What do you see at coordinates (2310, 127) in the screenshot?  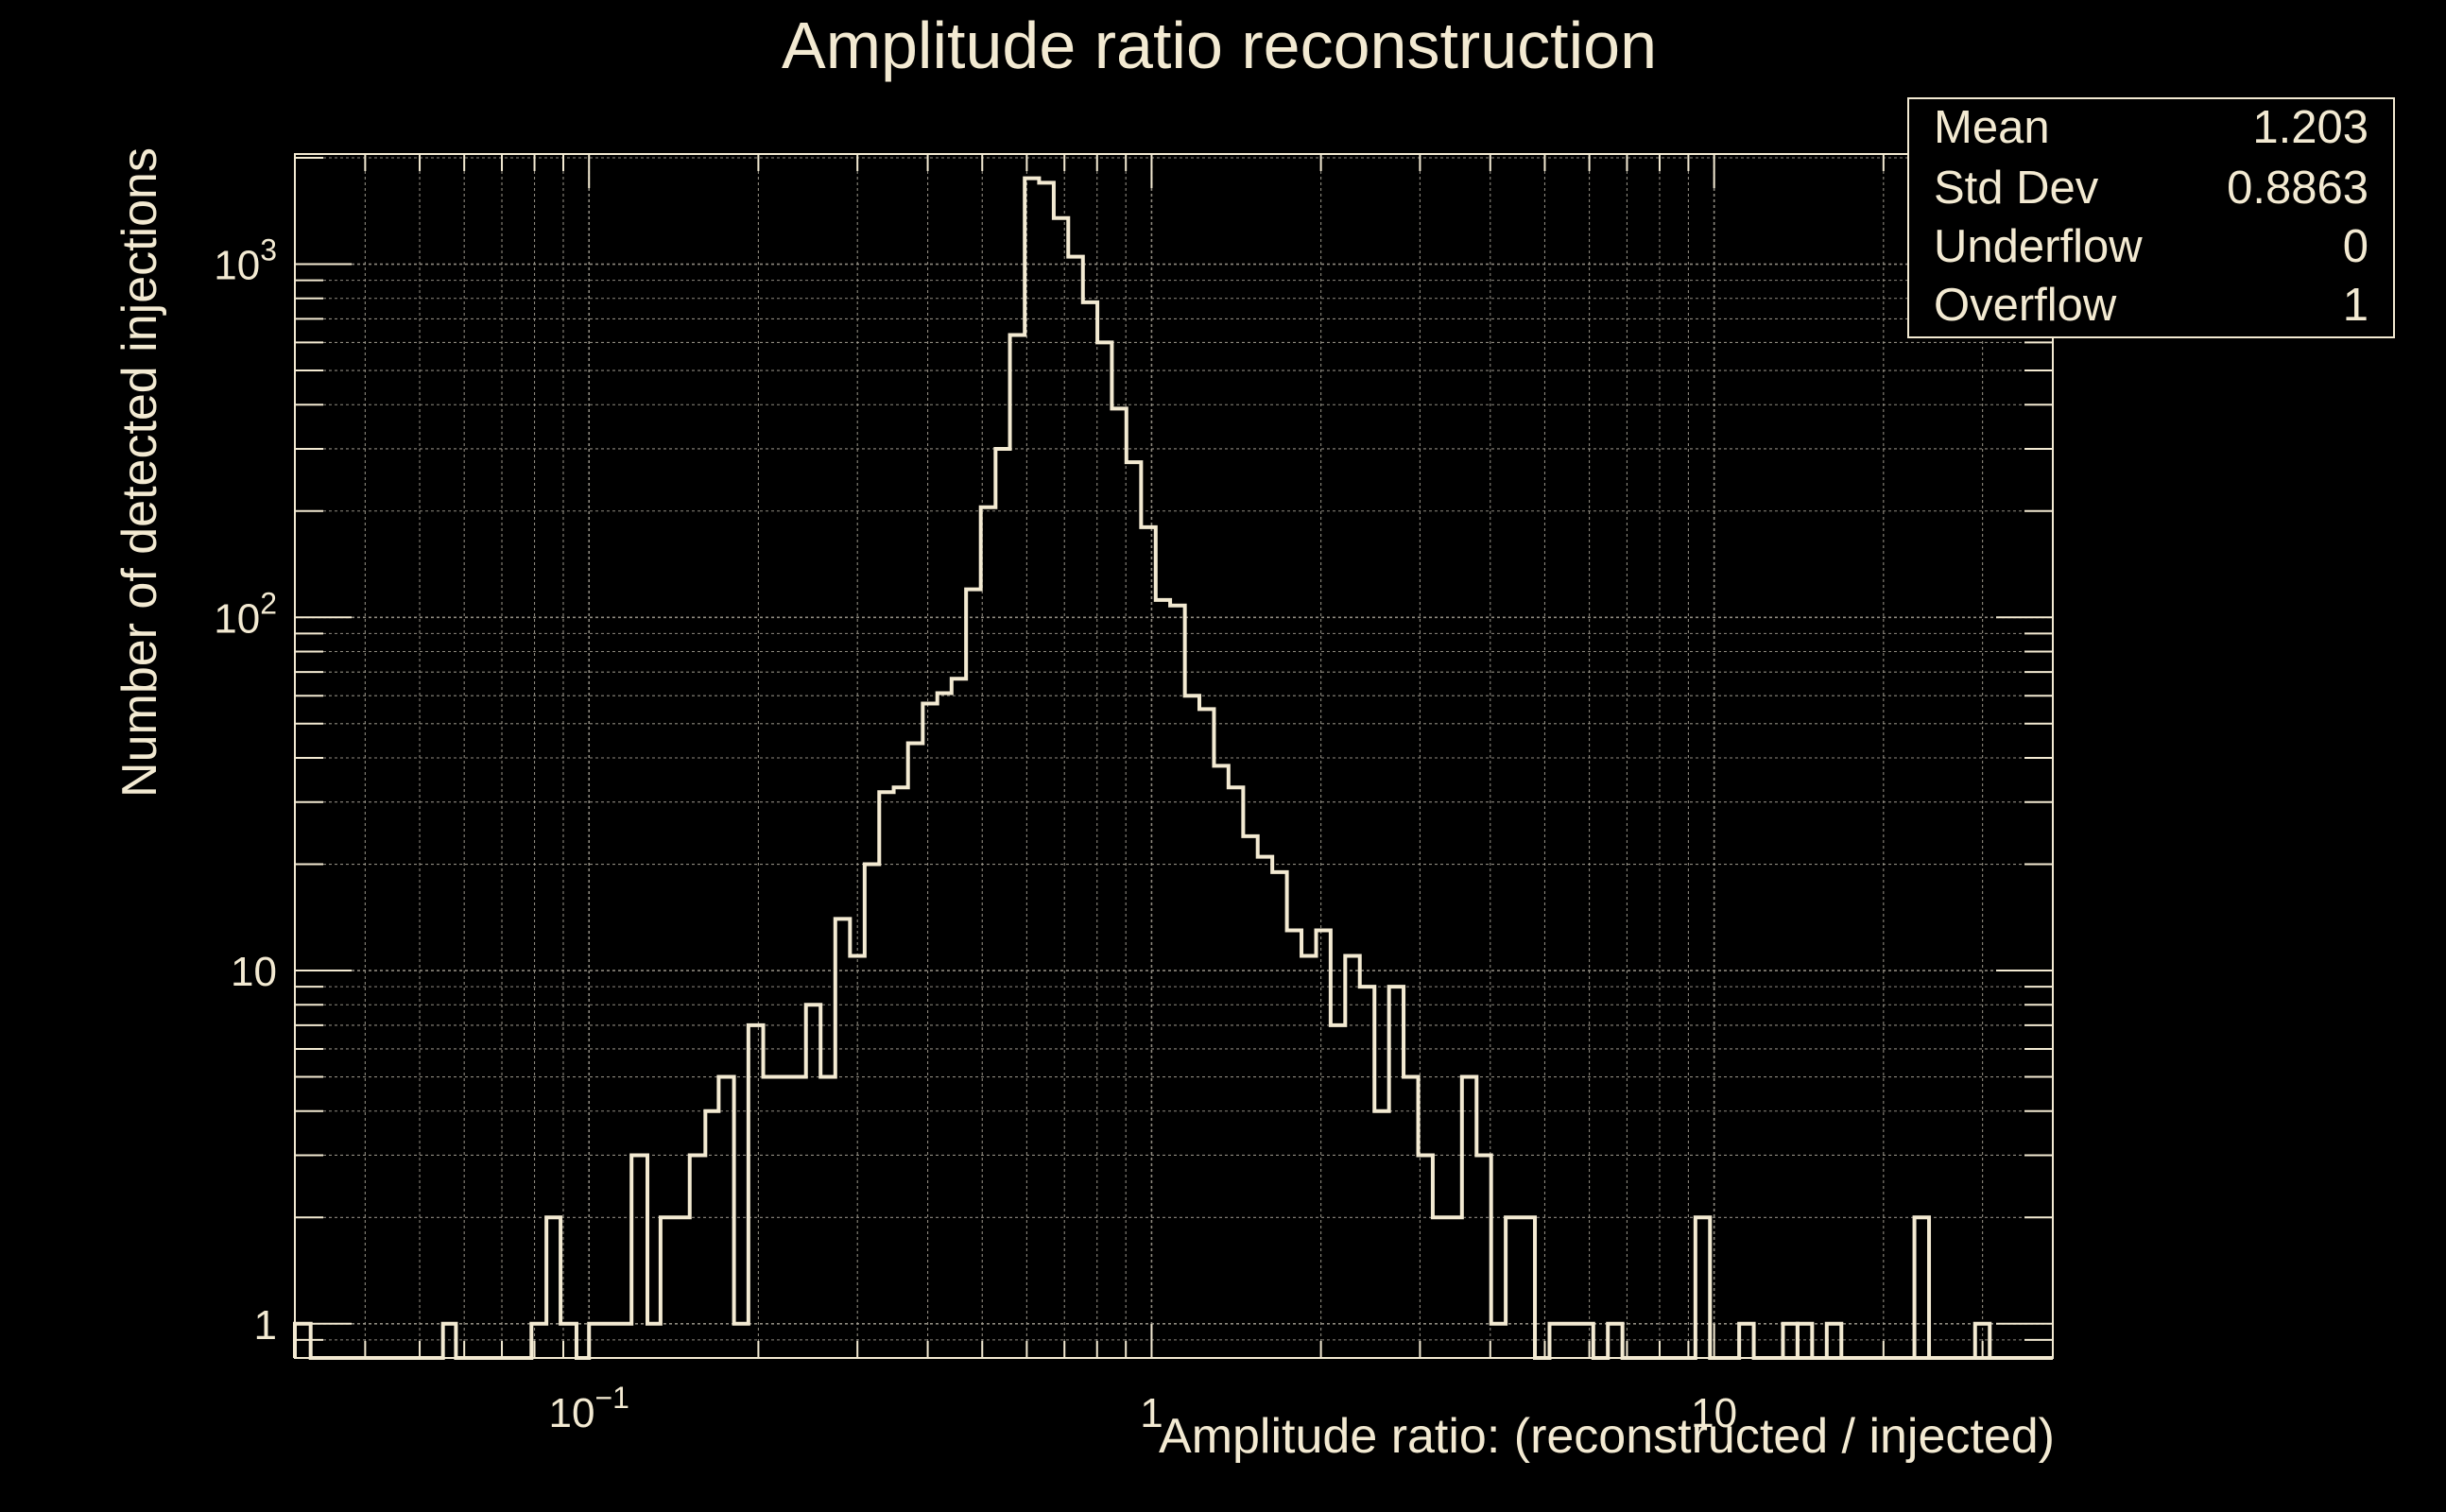 I see `stats-value: 1.203` at bounding box center [2310, 127].